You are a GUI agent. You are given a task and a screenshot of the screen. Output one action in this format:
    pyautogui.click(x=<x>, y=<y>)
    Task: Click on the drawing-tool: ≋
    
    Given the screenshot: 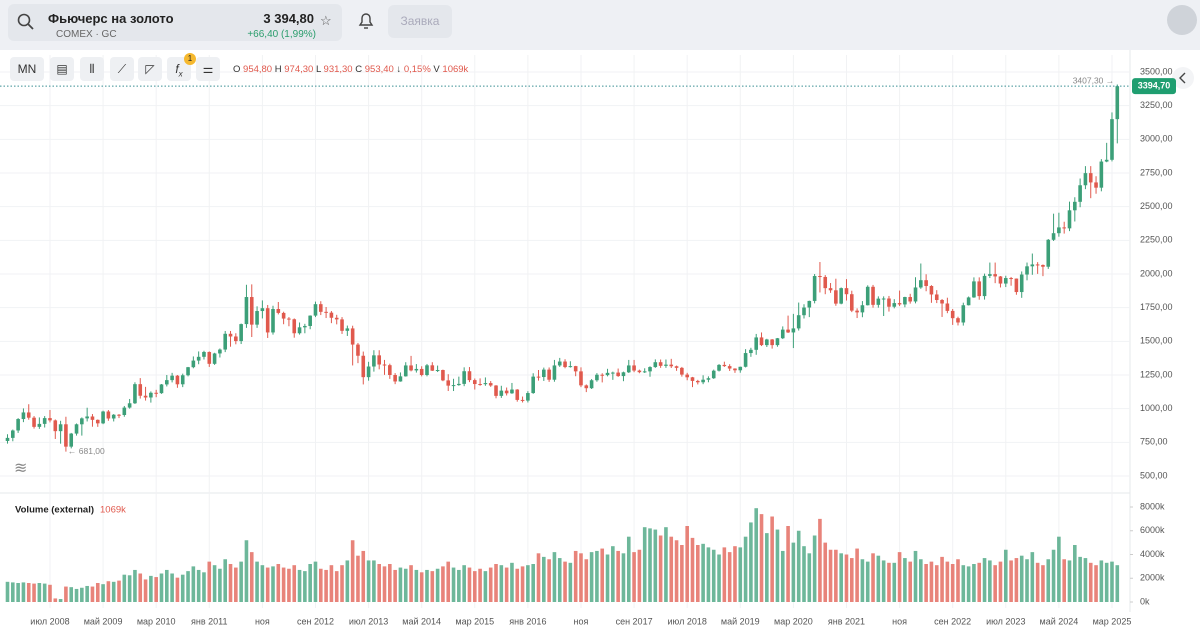 What is the action you would take?
    pyautogui.click(x=21, y=468)
    